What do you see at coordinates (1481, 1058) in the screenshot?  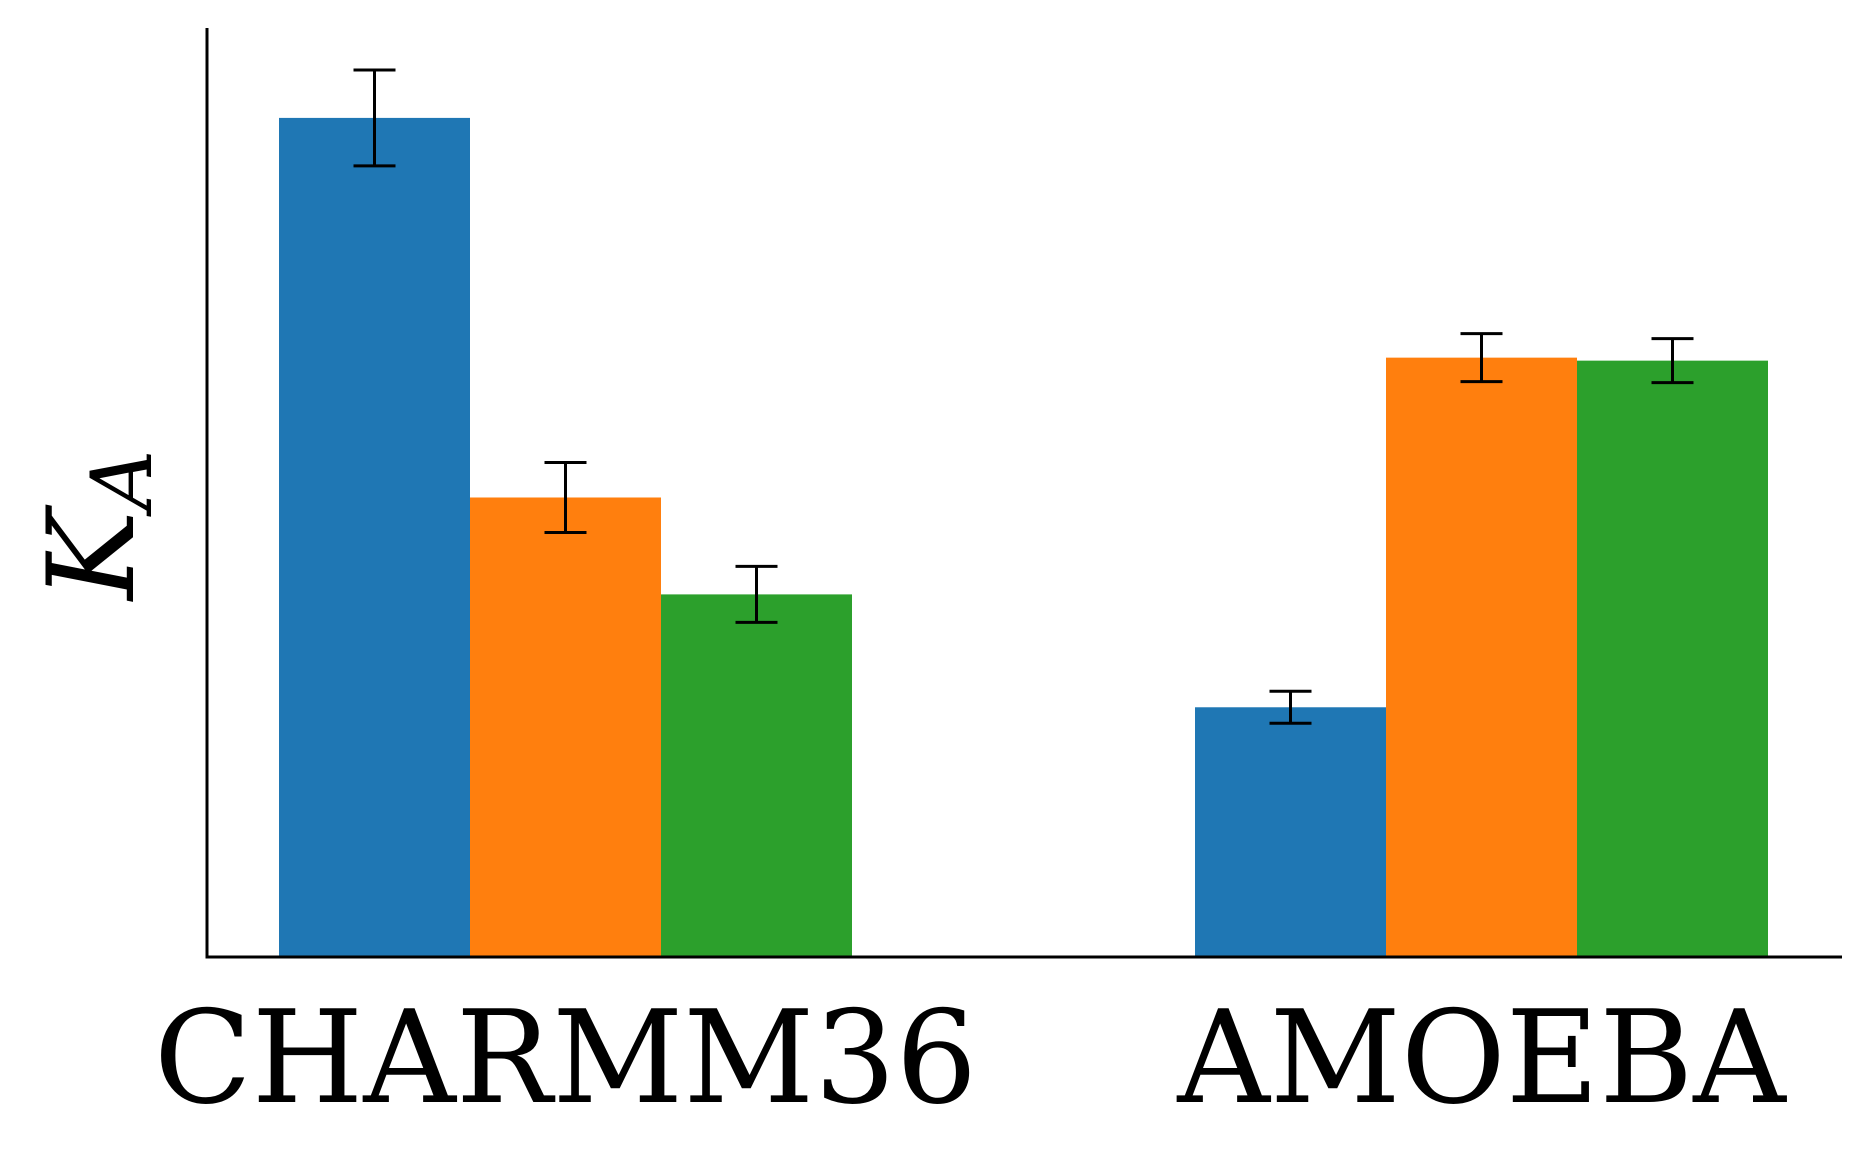 I see `x-tick-label-amoeba: AMOEBA` at bounding box center [1481, 1058].